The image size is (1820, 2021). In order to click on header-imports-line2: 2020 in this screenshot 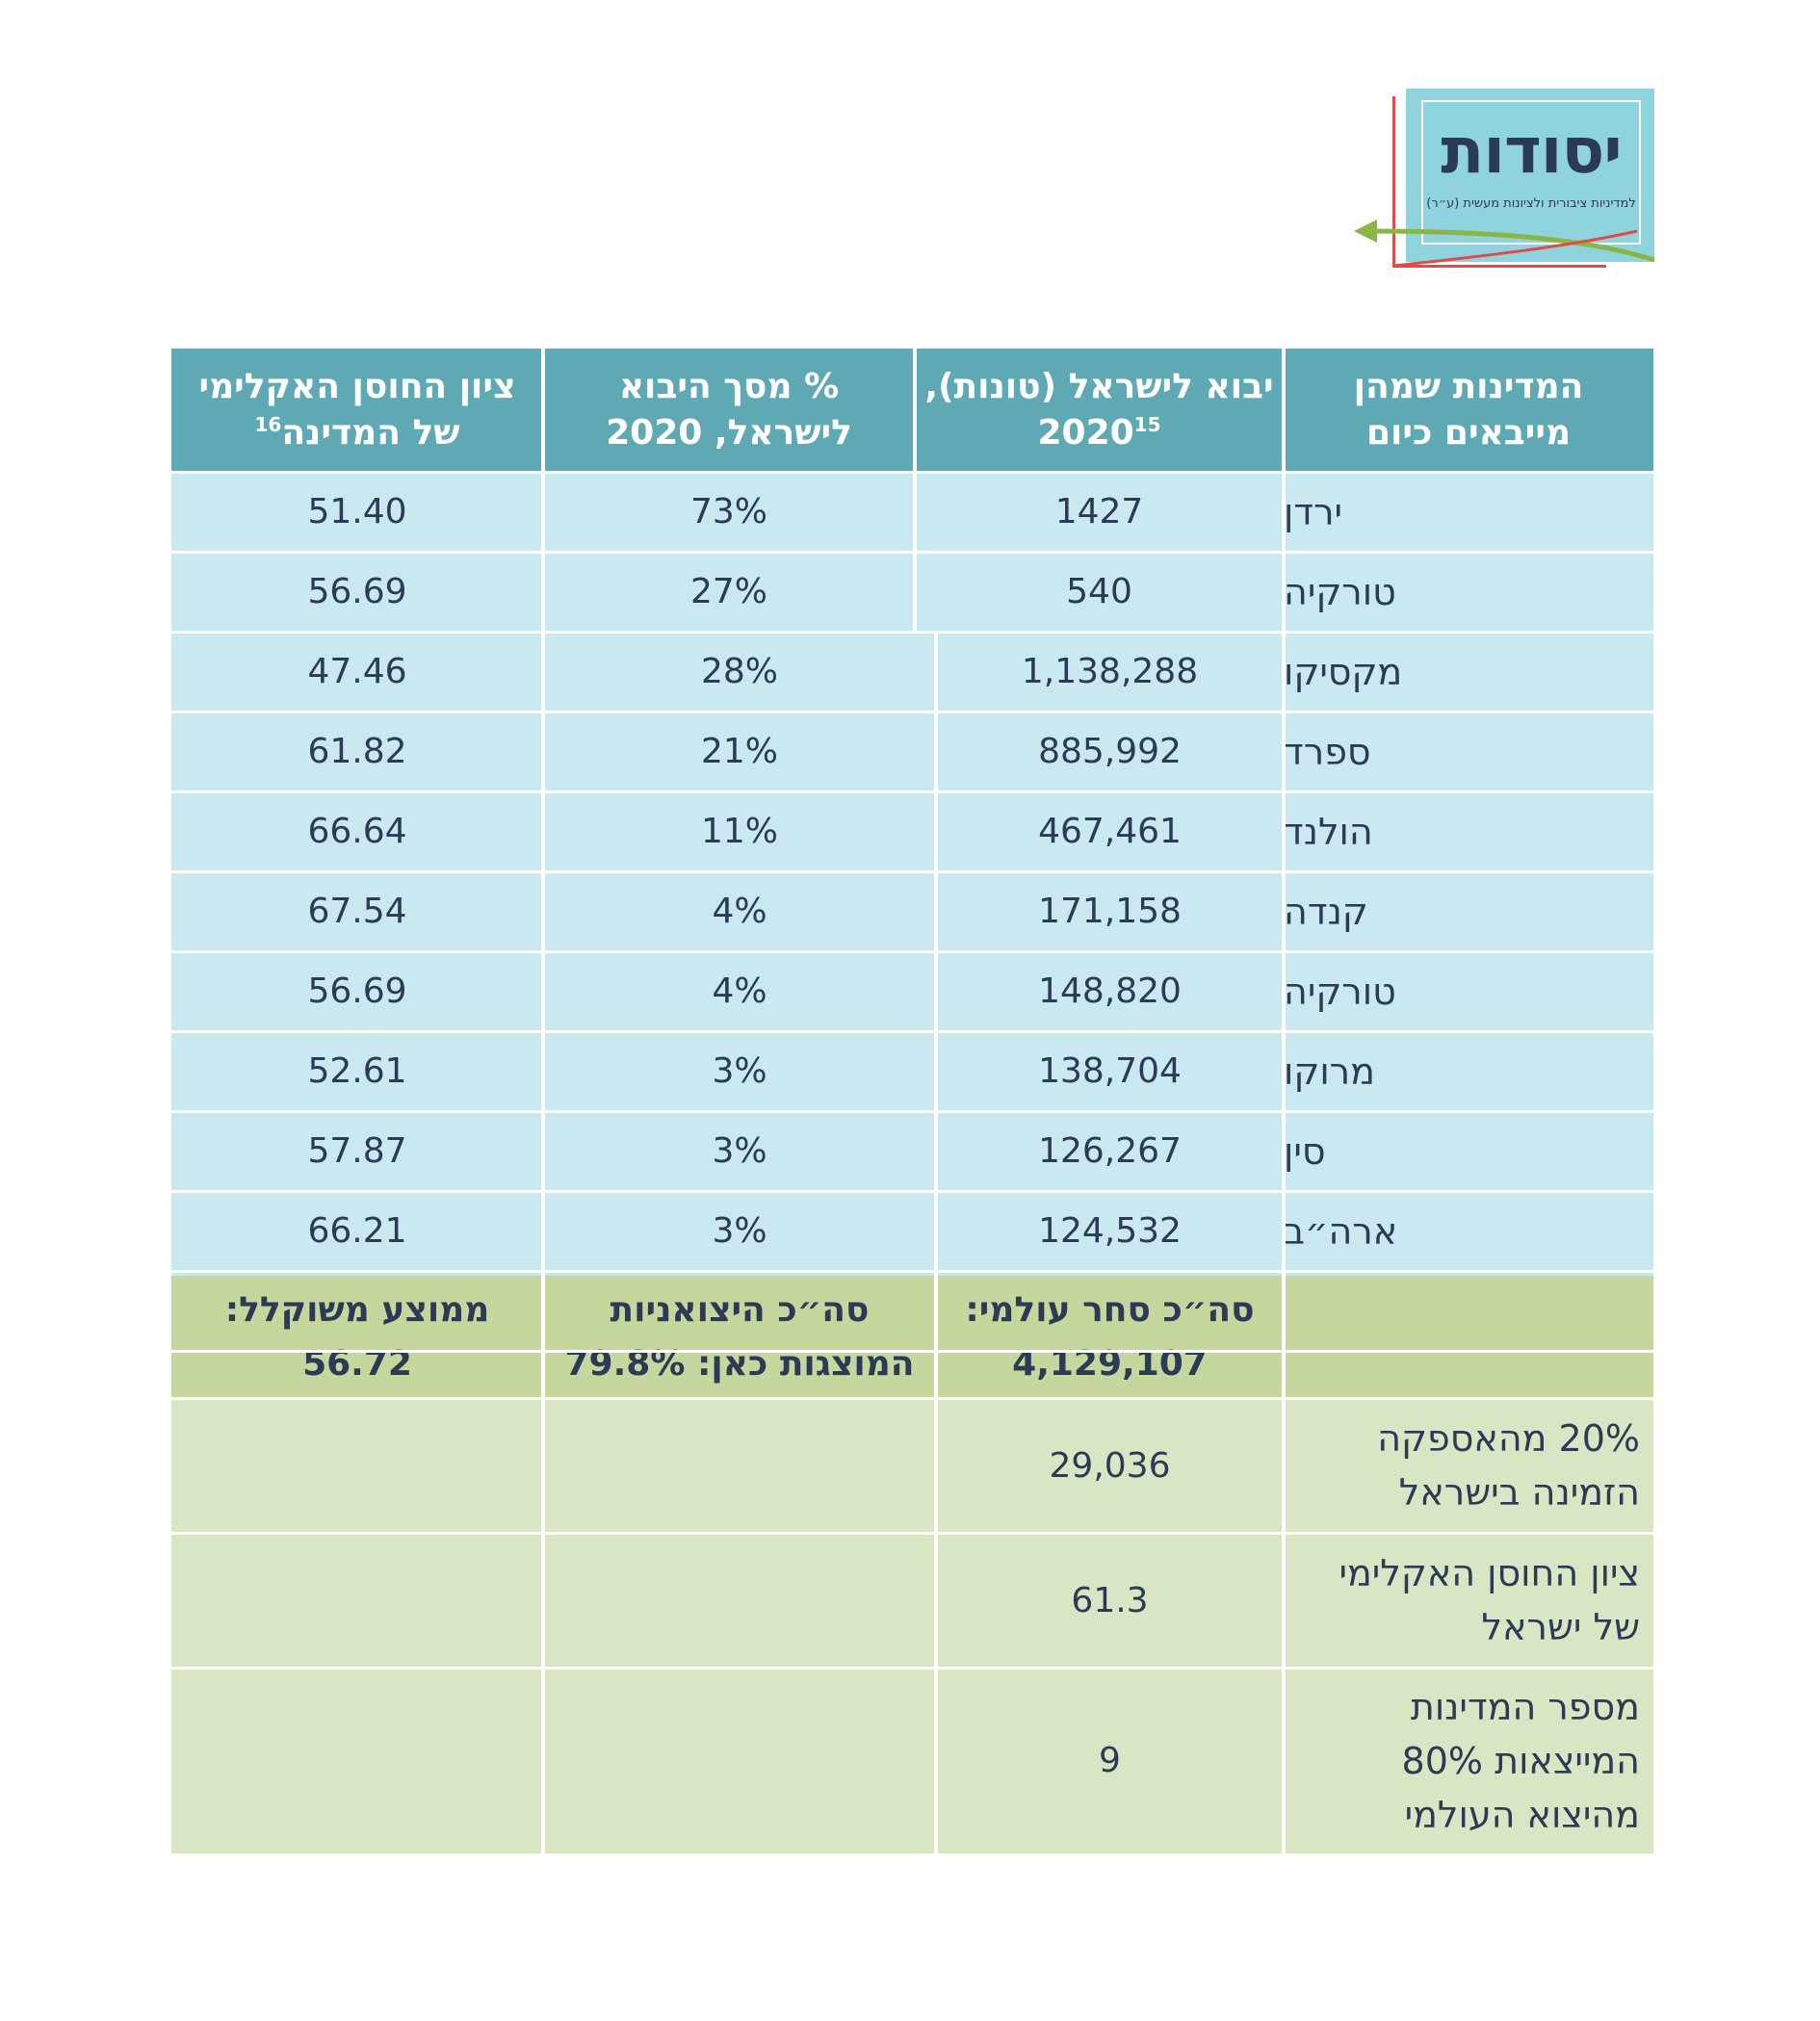, I will do `click(1085, 433)`.